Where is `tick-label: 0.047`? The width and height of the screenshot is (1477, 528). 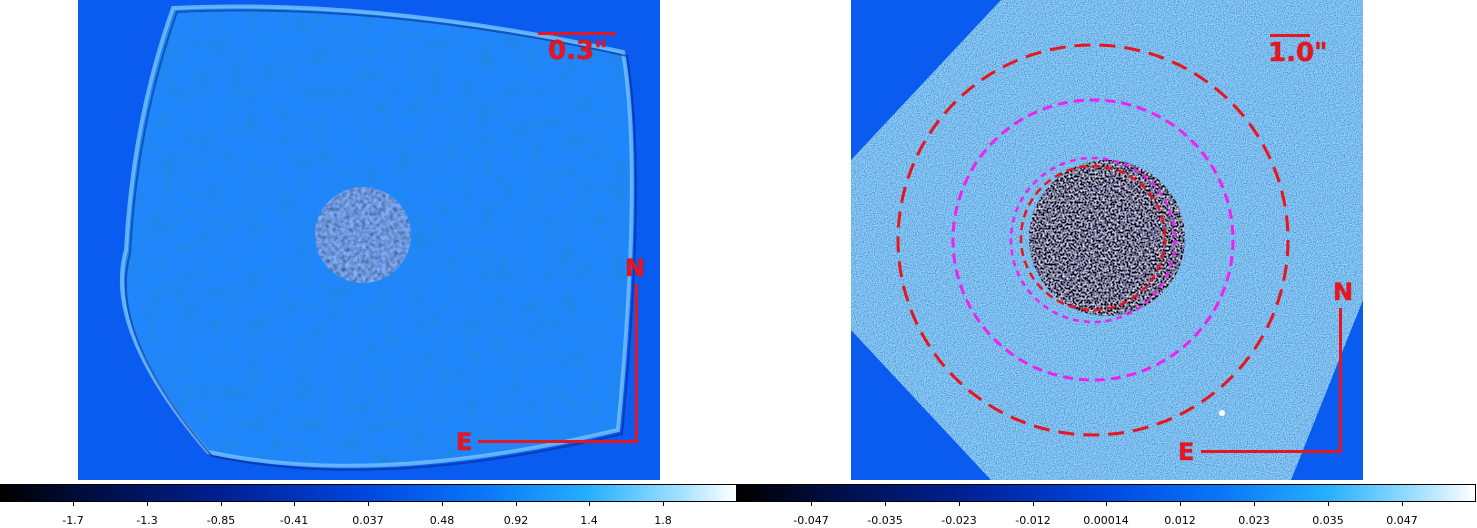 tick-label: 0.047 is located at coordinates (1402, 520).